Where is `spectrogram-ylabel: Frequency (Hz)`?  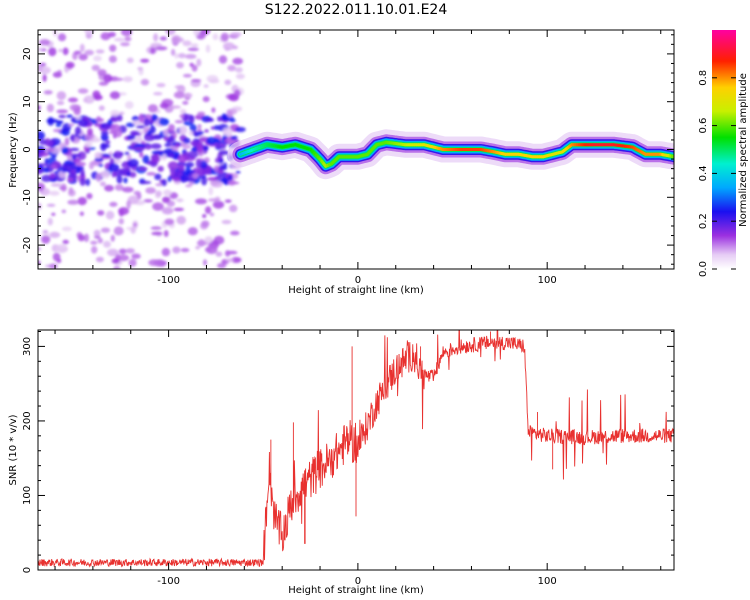 spectrogram-ylabel: Frequency (Hz) is located at coordinates (13, 150).